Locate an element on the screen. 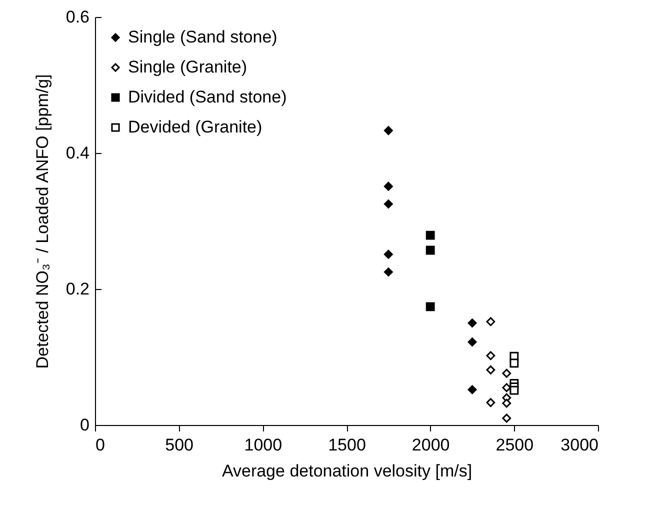 Image resolution: width=653 pixels, height=511 pixels. y-tick-label: 0 is located at coordinates (85, 425).